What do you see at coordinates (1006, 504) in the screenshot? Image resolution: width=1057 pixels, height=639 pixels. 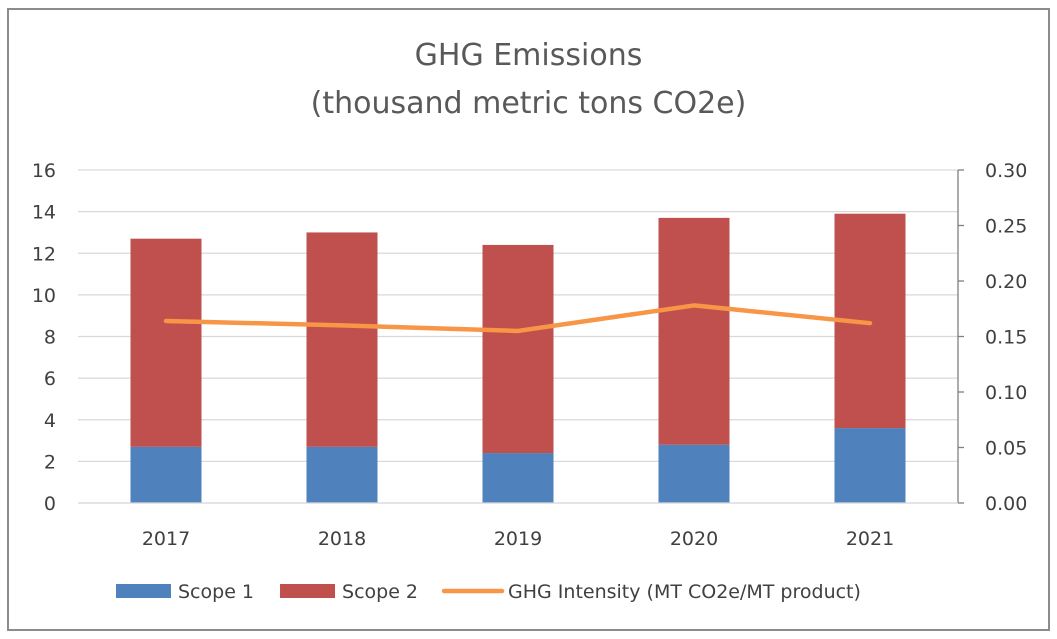 I see `y2-tick-label: 0.00` at bounding box center [1006, 504].